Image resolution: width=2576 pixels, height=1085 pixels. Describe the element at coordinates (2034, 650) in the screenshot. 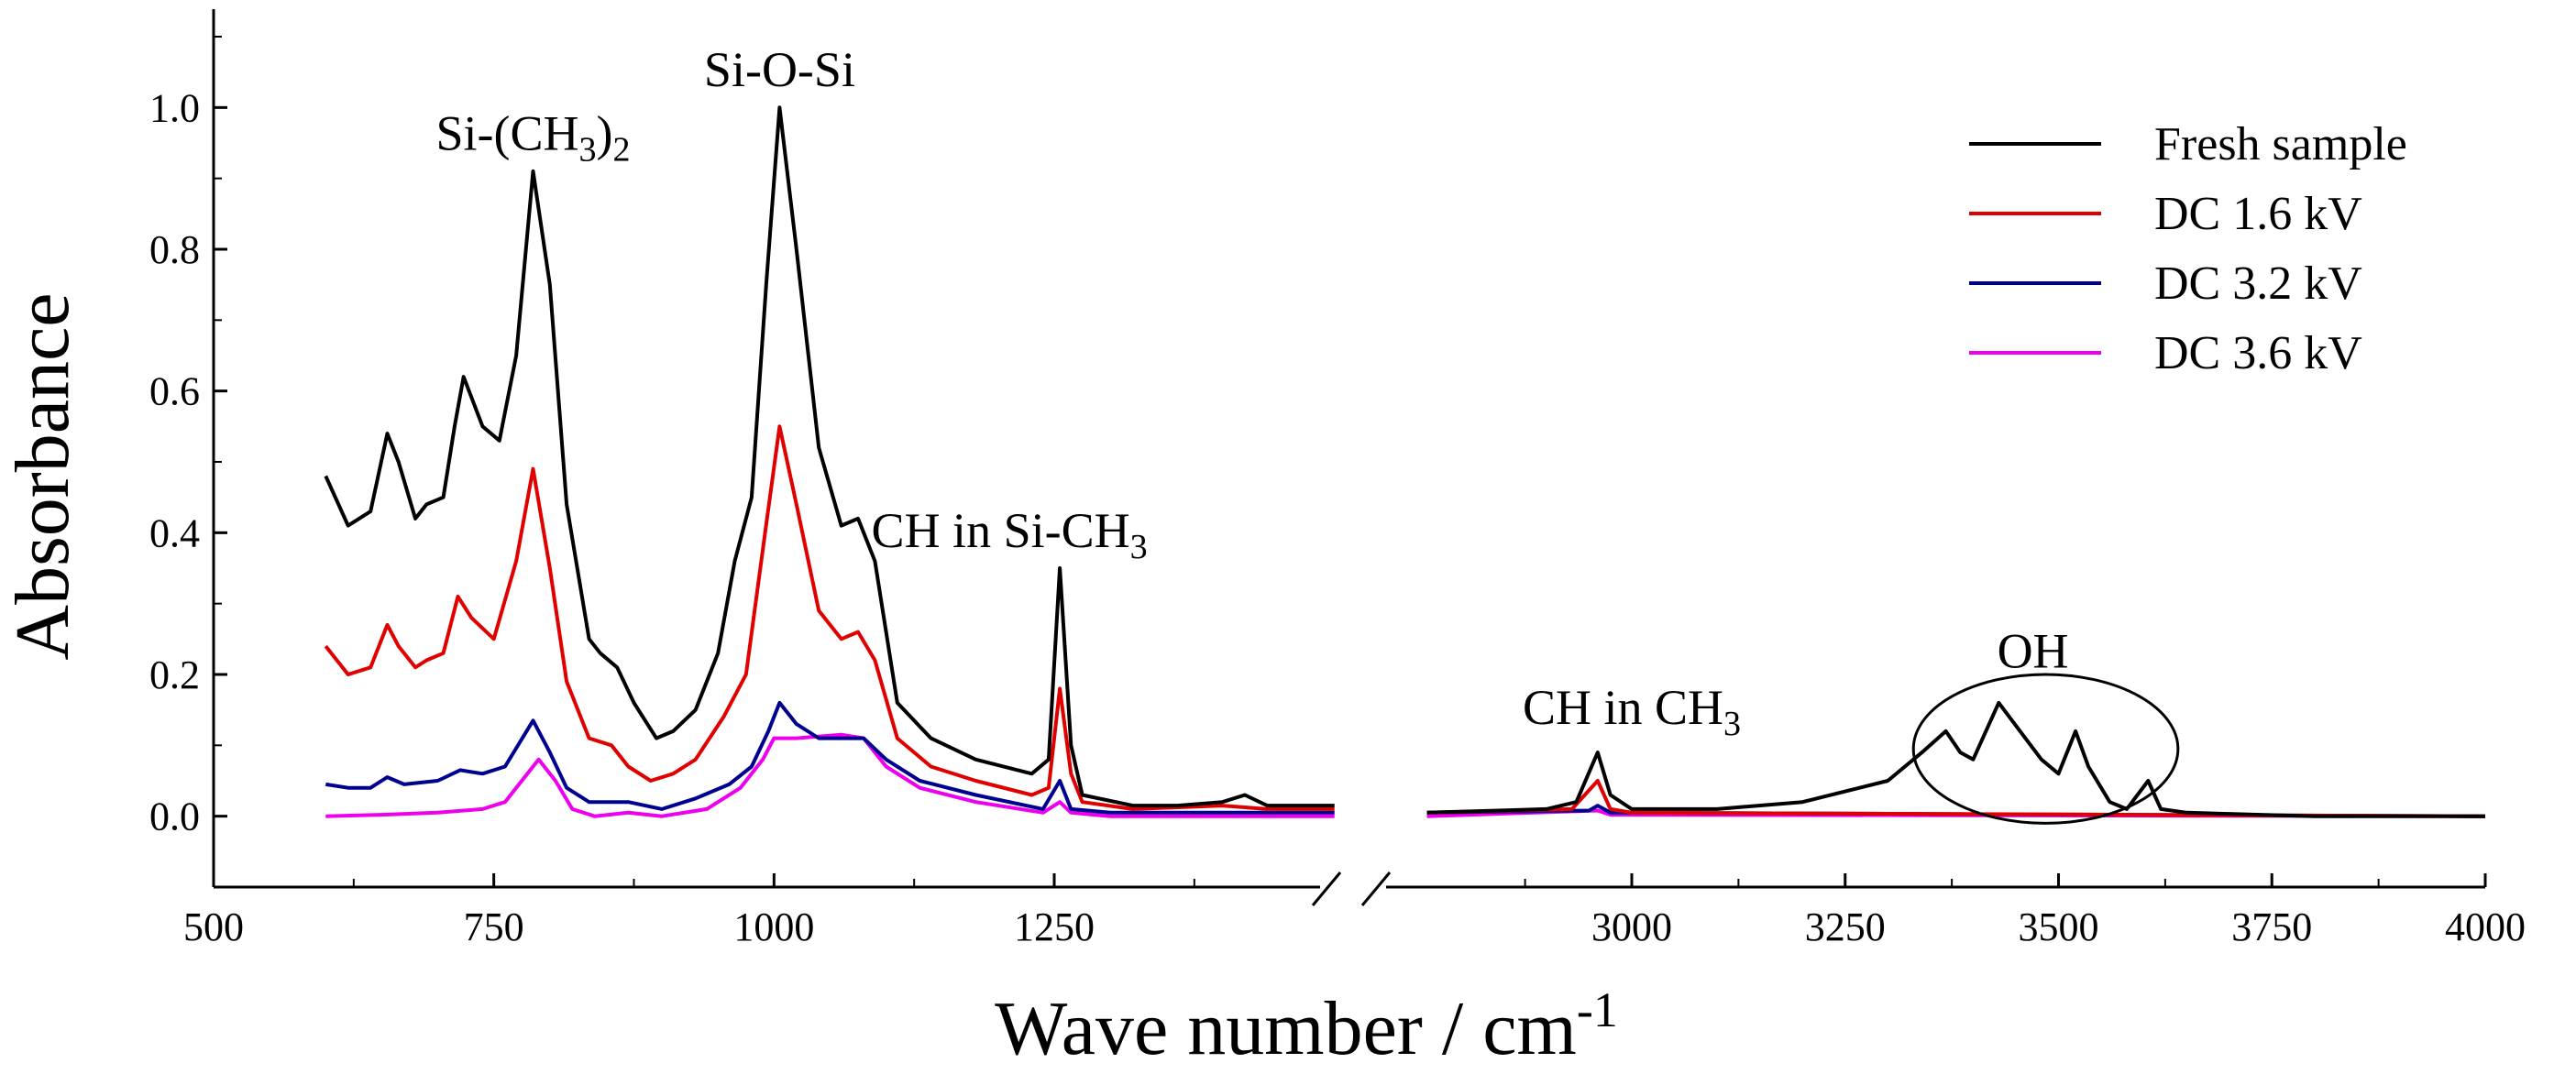

I see `annotation-oh: OH` at that location.